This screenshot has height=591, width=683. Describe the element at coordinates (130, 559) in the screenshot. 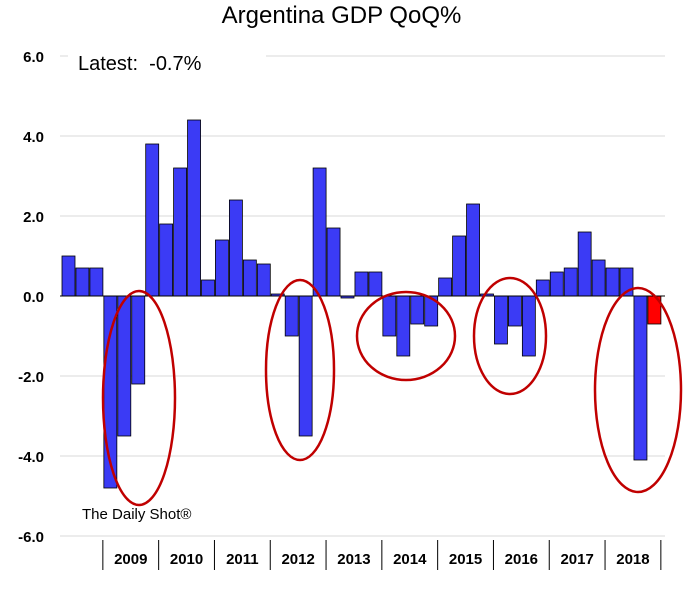

I see `year-label: 2009` at that location.